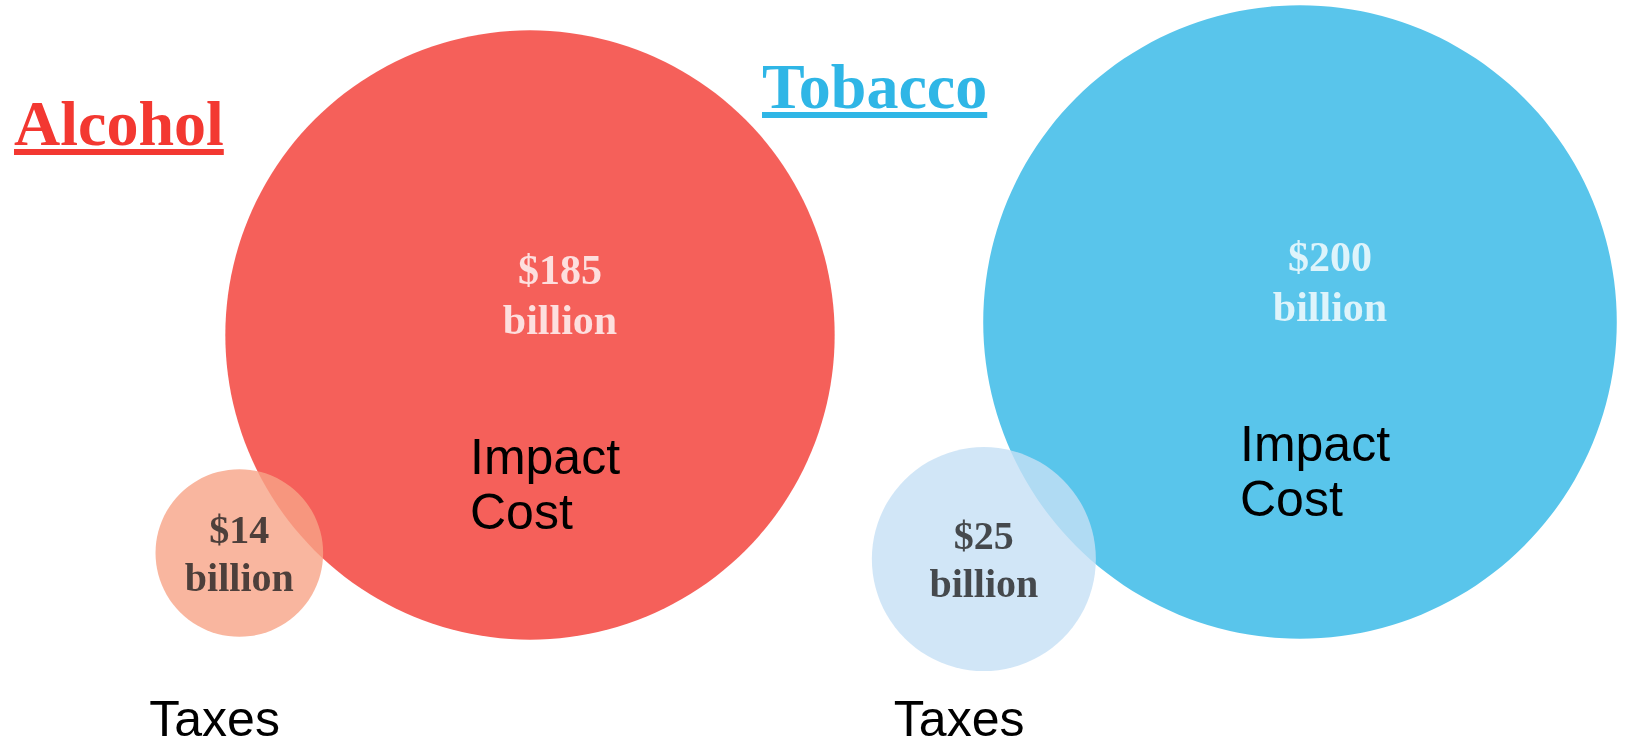 The image size is (1634, 754). I want to click on series-label: Alcohol, so click(119, 123).